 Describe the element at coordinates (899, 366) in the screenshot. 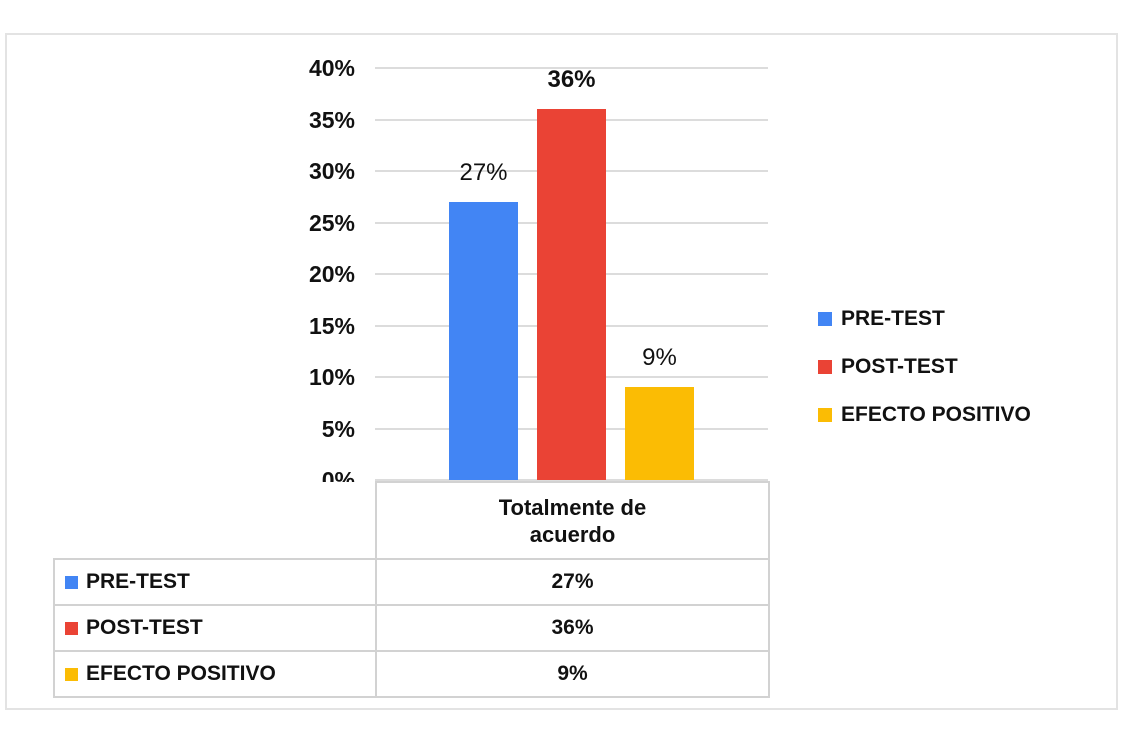

I see `legend-label: POST-TEST` at that location.